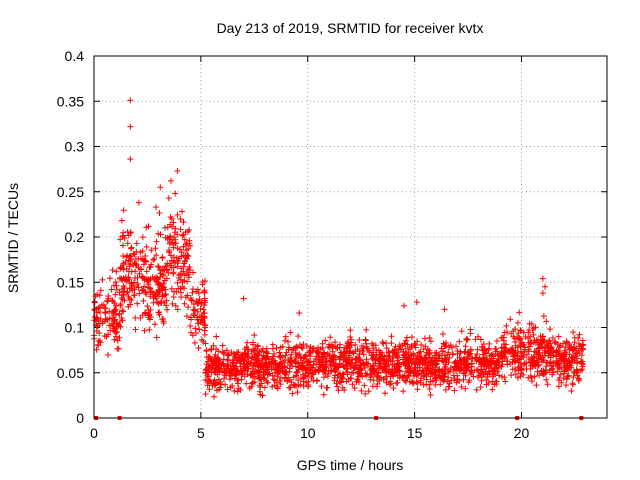 The height and width of the screenshot is (480, 640). I want to click on y-tick-label: 0.05, so click(70, 373).